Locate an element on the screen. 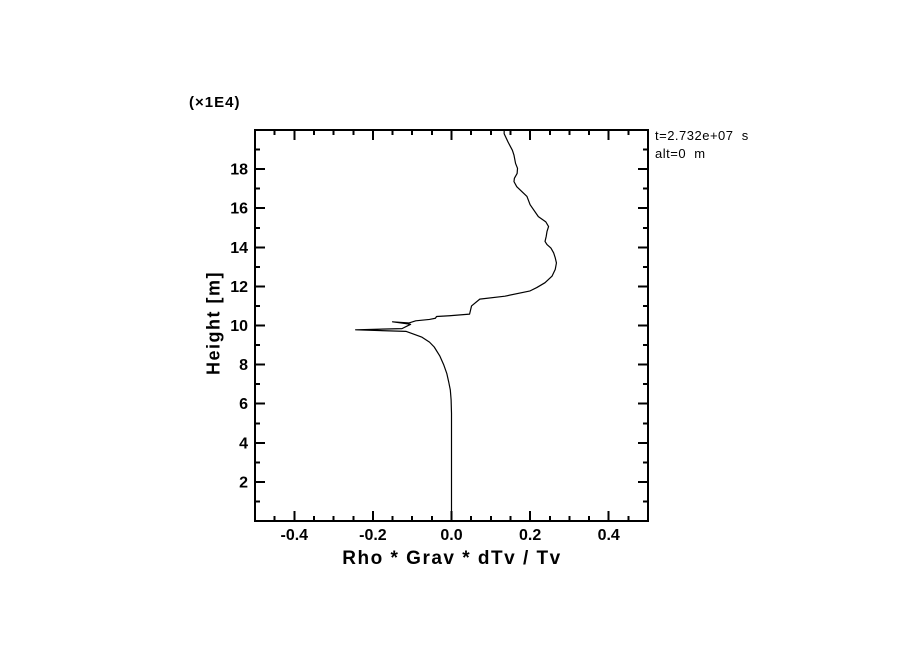 This screenshot has width=904, height=654. annotation-altitude: alt=0 m is located at coordinates (680, 153).